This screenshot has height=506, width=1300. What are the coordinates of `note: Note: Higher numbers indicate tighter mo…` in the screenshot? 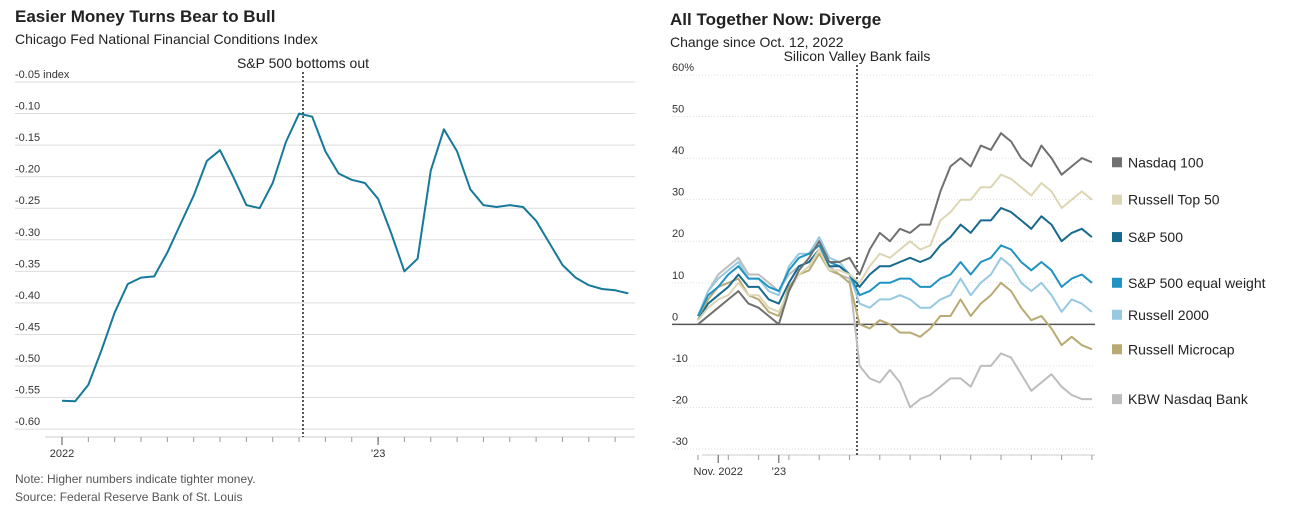 It's located at (135, 479).